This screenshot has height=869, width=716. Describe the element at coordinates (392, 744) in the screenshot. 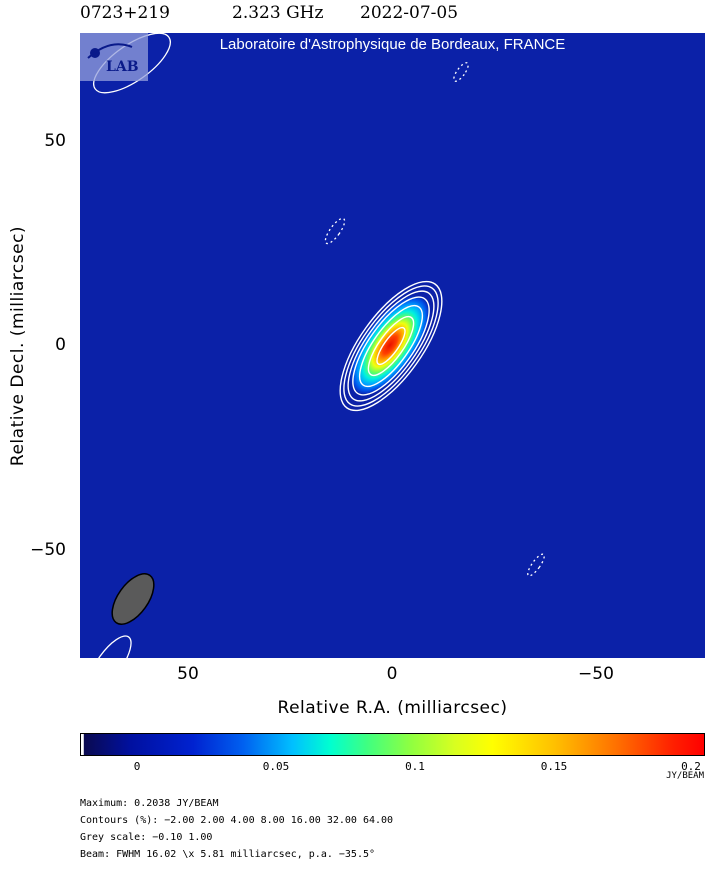

I see `colorbar` at that location.